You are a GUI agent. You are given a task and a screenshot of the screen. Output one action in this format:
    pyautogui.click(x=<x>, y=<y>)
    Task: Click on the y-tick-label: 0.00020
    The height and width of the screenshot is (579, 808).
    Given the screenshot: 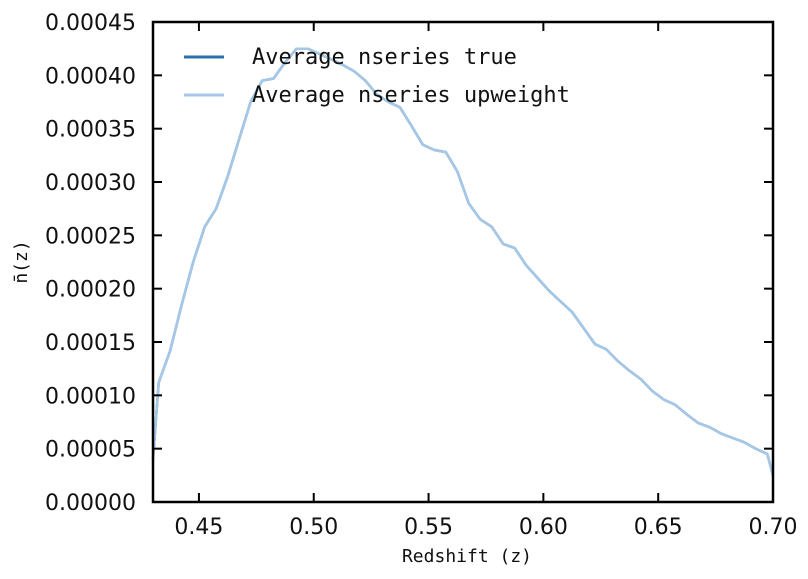 What is the action you would take?
    pyautogui.click(x=90, y=290)
    